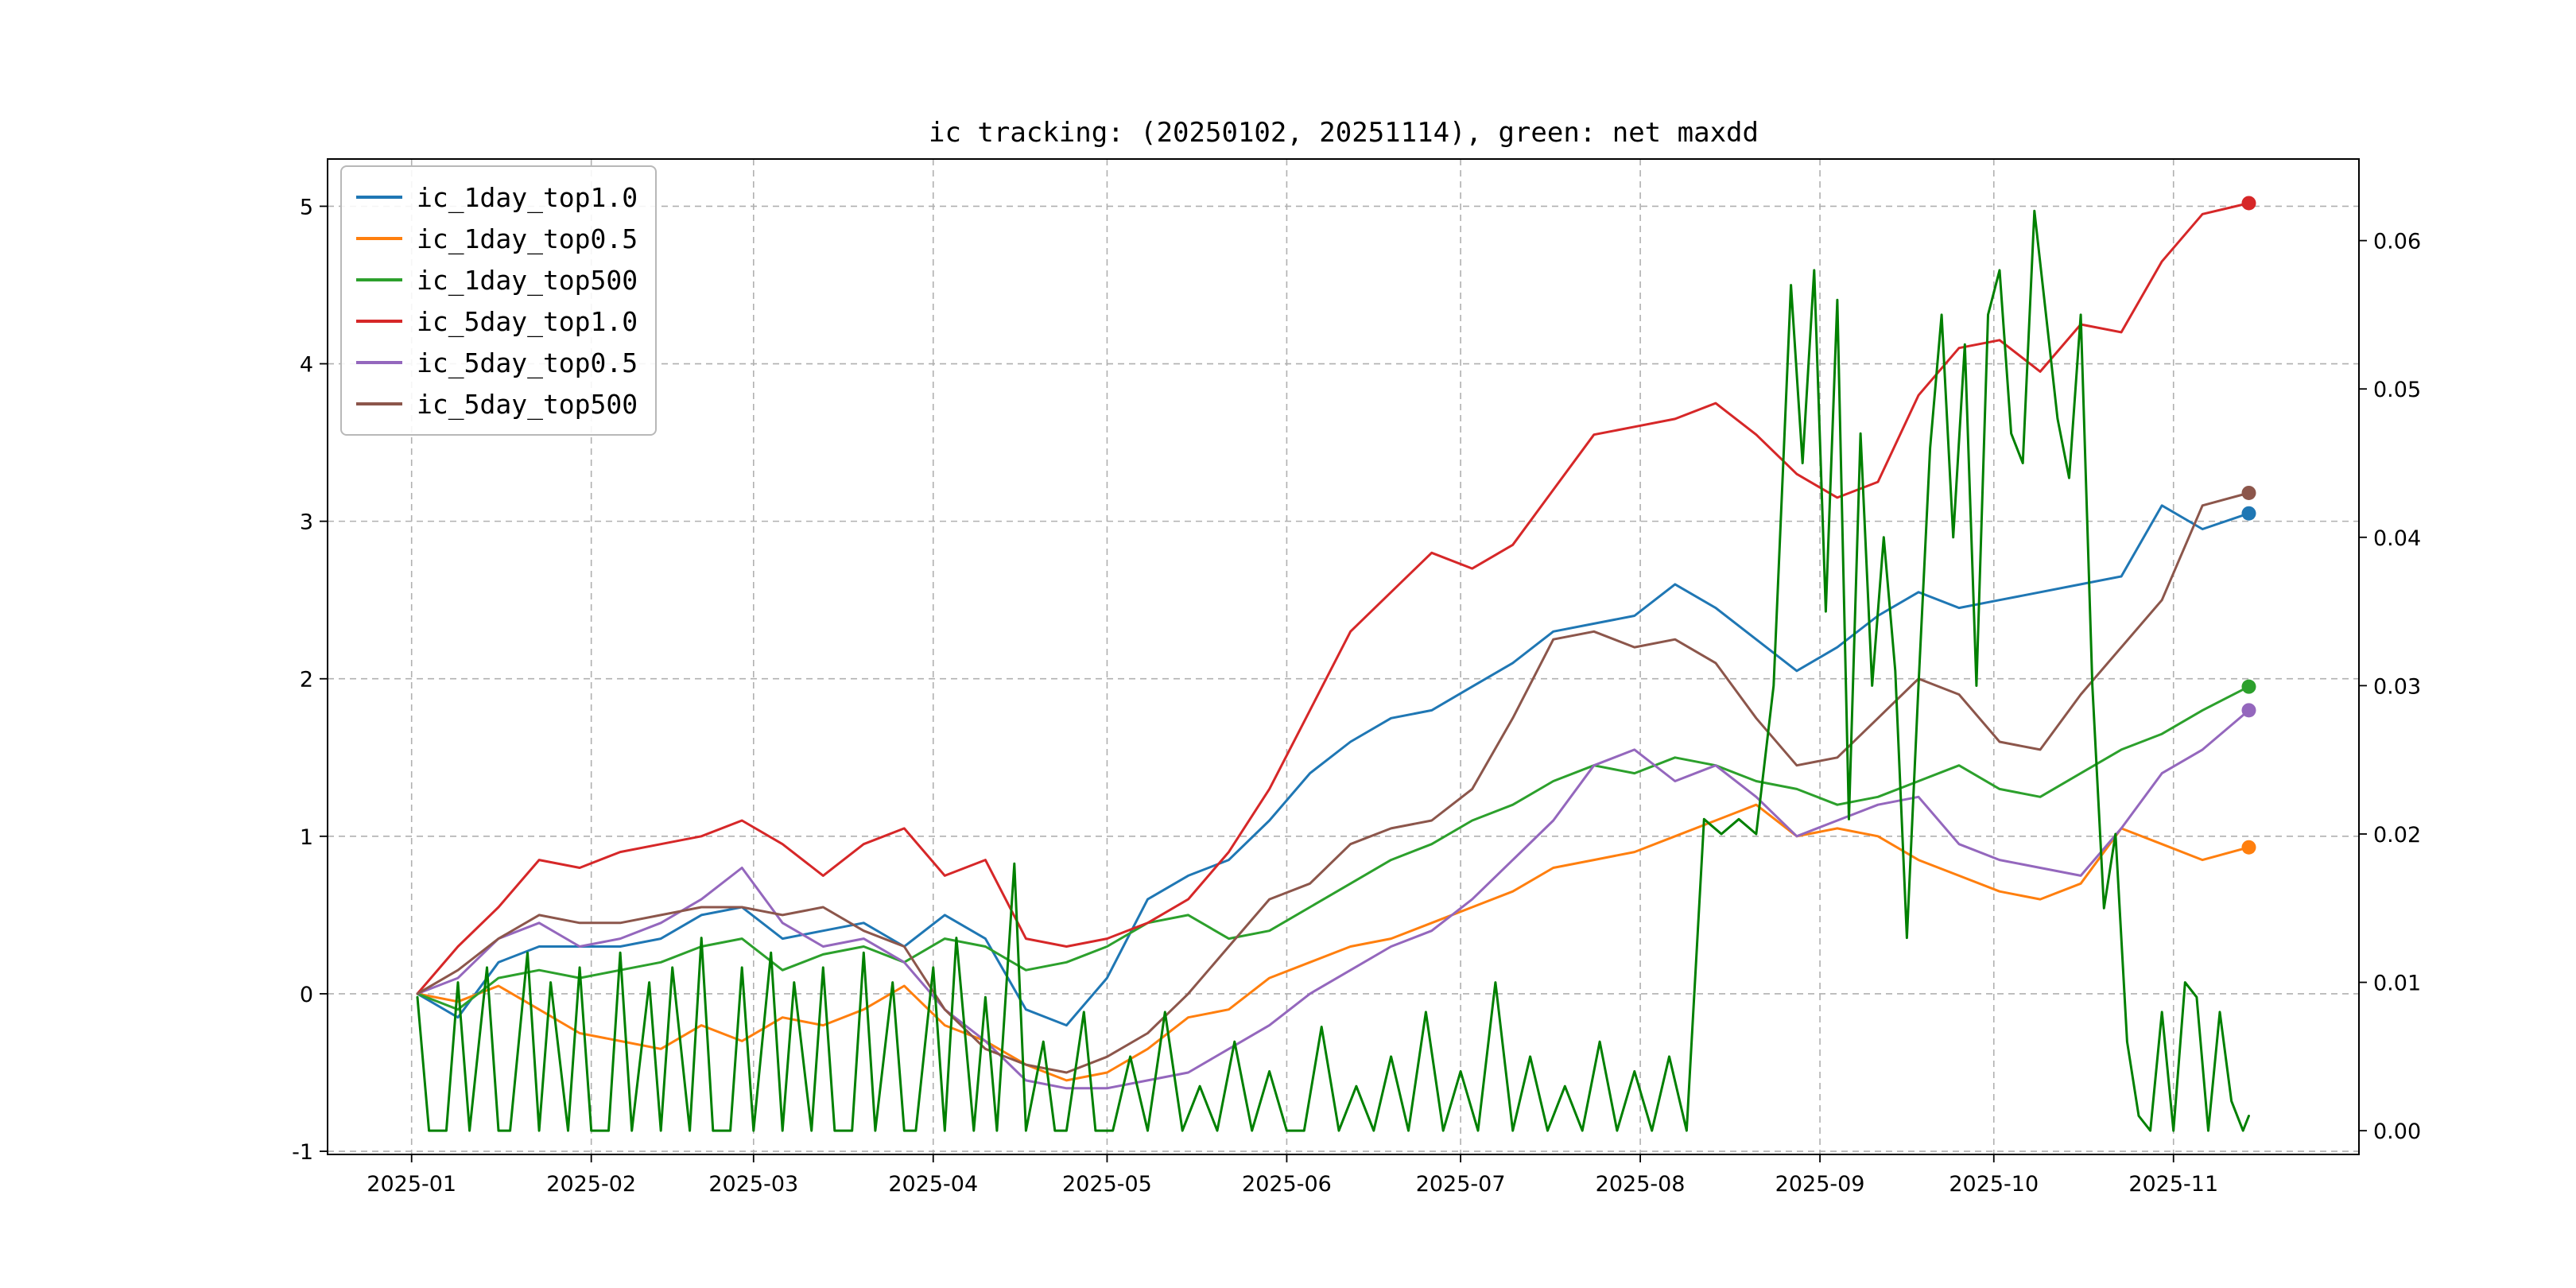  Describe the element at coordinates (2397, 539) in the screenshot. I see `y-right-tick-label: 0.04` at that location.